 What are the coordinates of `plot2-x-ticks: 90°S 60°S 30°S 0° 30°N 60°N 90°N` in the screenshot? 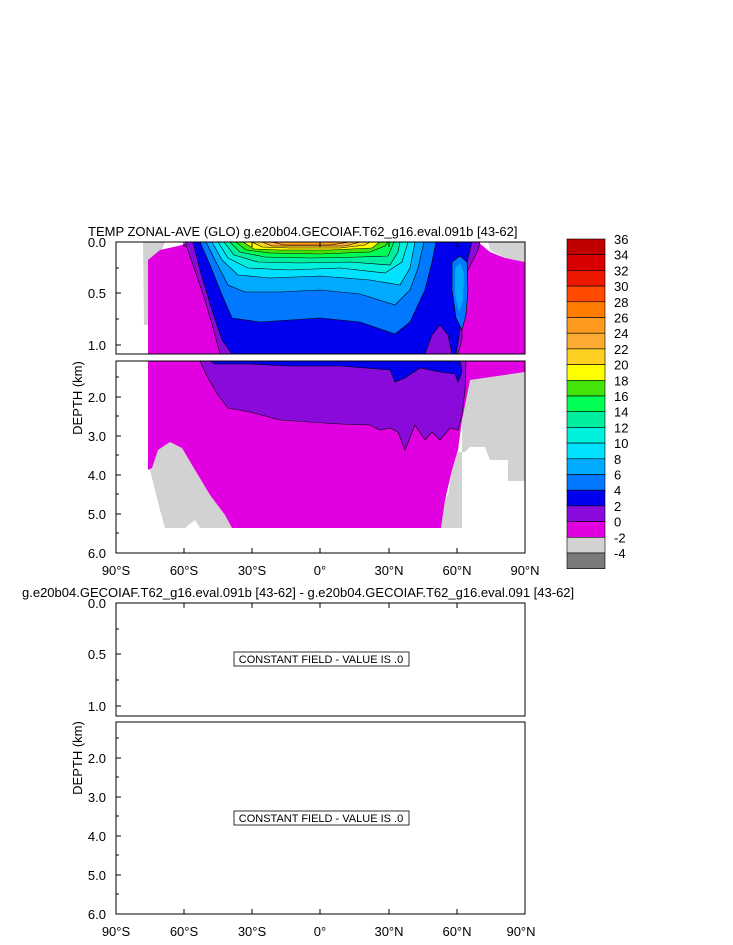 It's located at (319, 931).